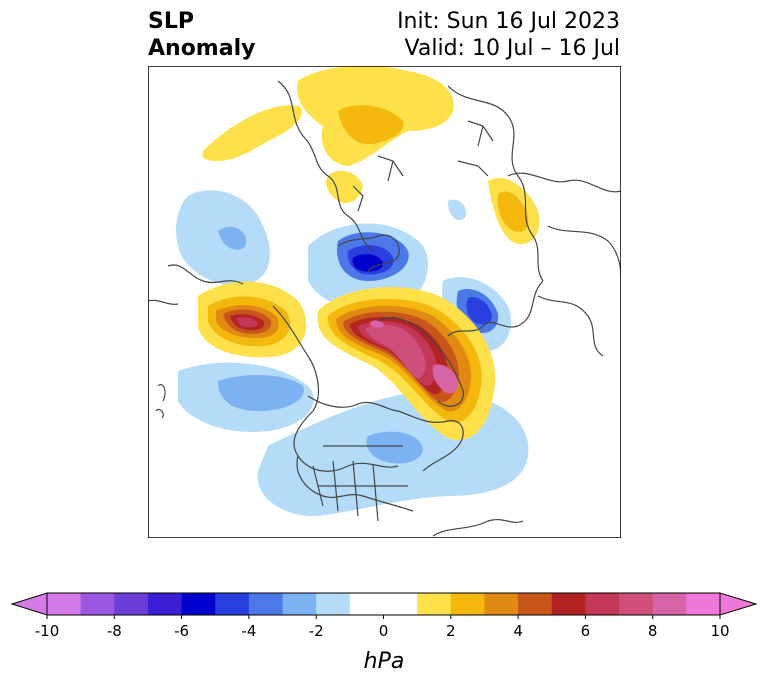 The width and height of the screenshot is (768, 684). Describe the element at coordinates (248, 631) in the screenshot. I see `colorbar-tick-label: -4` at that location.